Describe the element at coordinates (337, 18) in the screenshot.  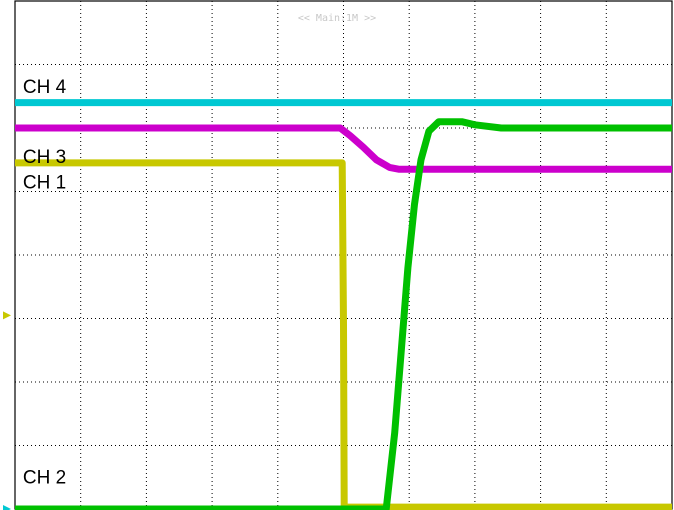
I see `timebase-label: << Main:1M >>` at that location.